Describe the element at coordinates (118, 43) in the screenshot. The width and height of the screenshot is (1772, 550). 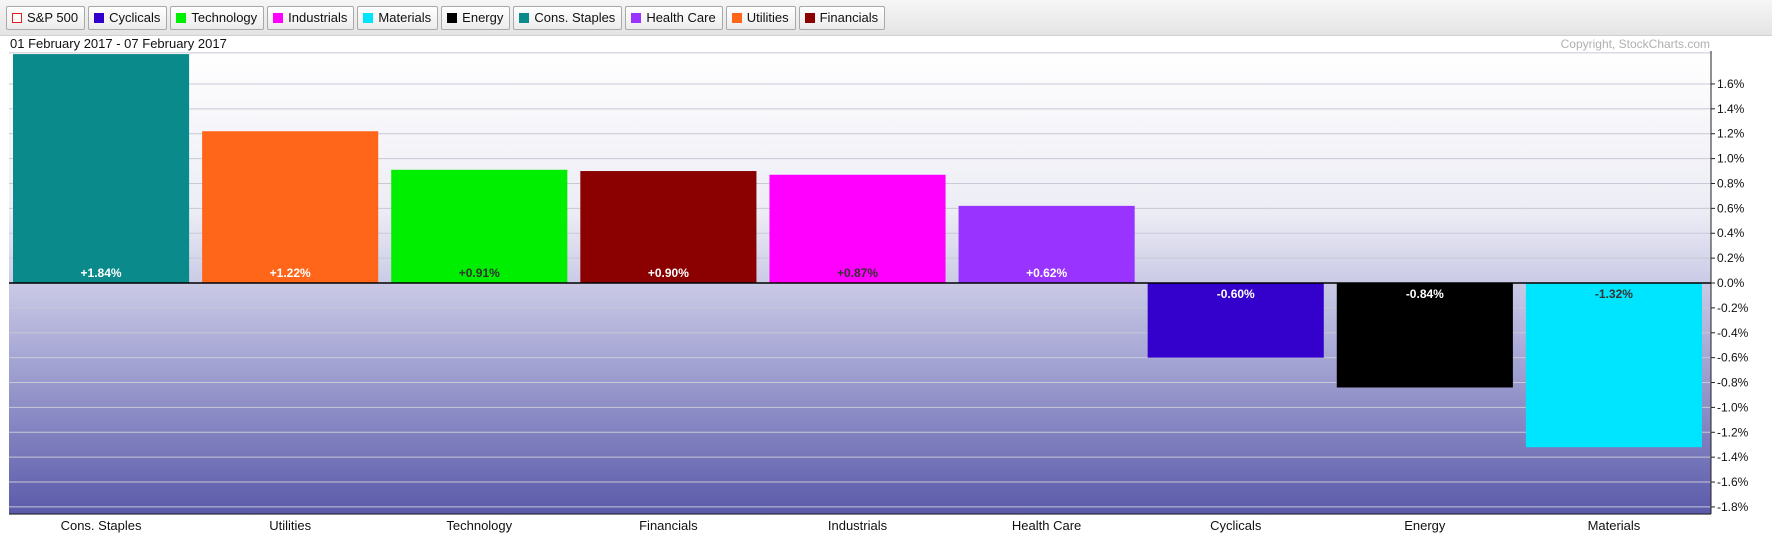
I see `date-range: 01 February 2017 - 07 February 2017` at that location.